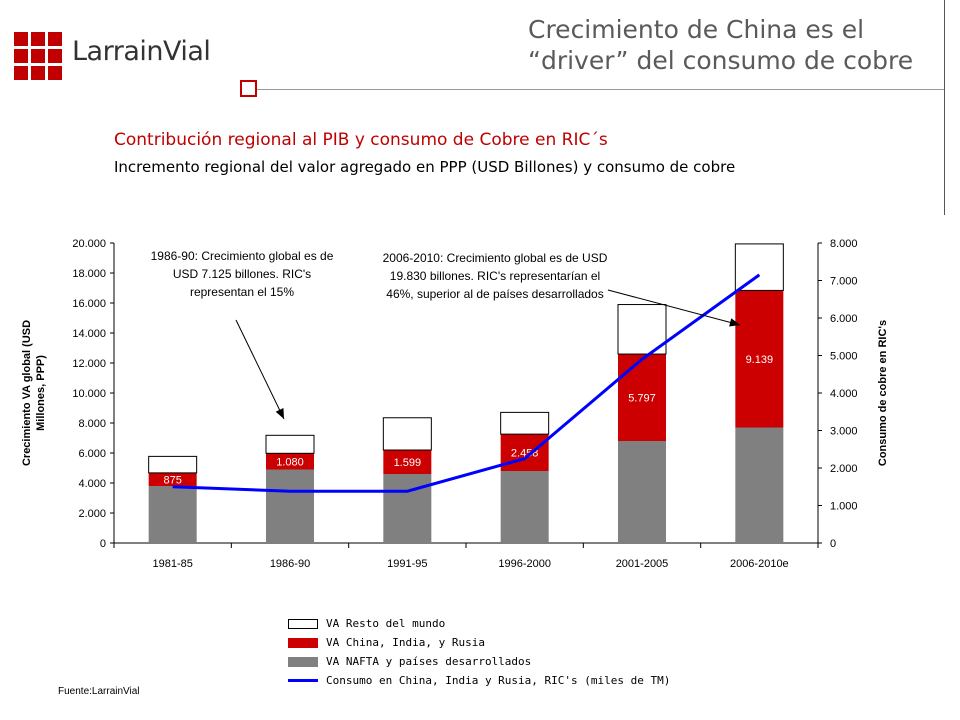 Image resolution: width=960 pixels, height=720 pixels. I want to click on legend-item-ric: VA China, India, y Rusia, so click(479, 642).